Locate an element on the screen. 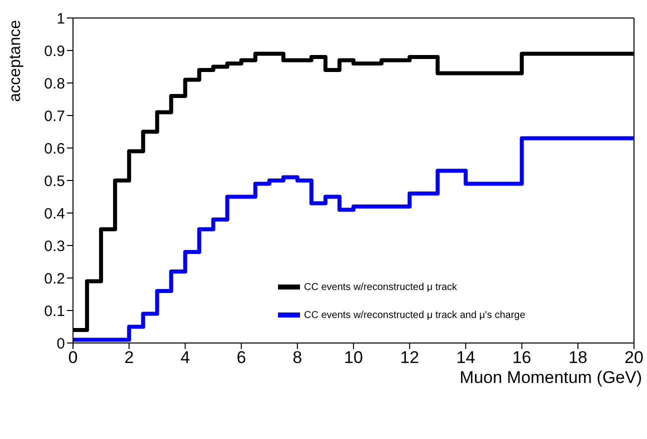 The width and height of the screenshot is (647, 439). y-tick-label: 0.5 is located at coordinates (54, 181).